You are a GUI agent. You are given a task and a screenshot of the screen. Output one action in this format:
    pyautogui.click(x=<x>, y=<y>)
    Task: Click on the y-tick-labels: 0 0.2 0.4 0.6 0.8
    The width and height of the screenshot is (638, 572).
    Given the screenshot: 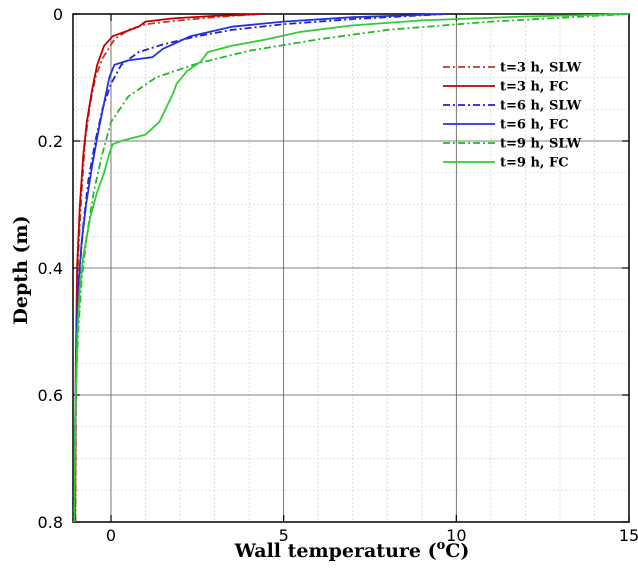 What is the action you would take?
    pyautogui.click(x=50, y=268)
    